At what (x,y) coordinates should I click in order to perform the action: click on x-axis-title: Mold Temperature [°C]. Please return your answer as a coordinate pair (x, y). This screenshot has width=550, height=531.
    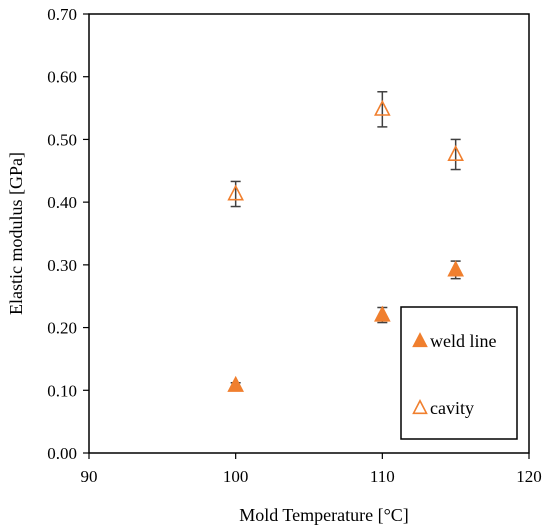
    Looking at the image, I should click on (324, 515).